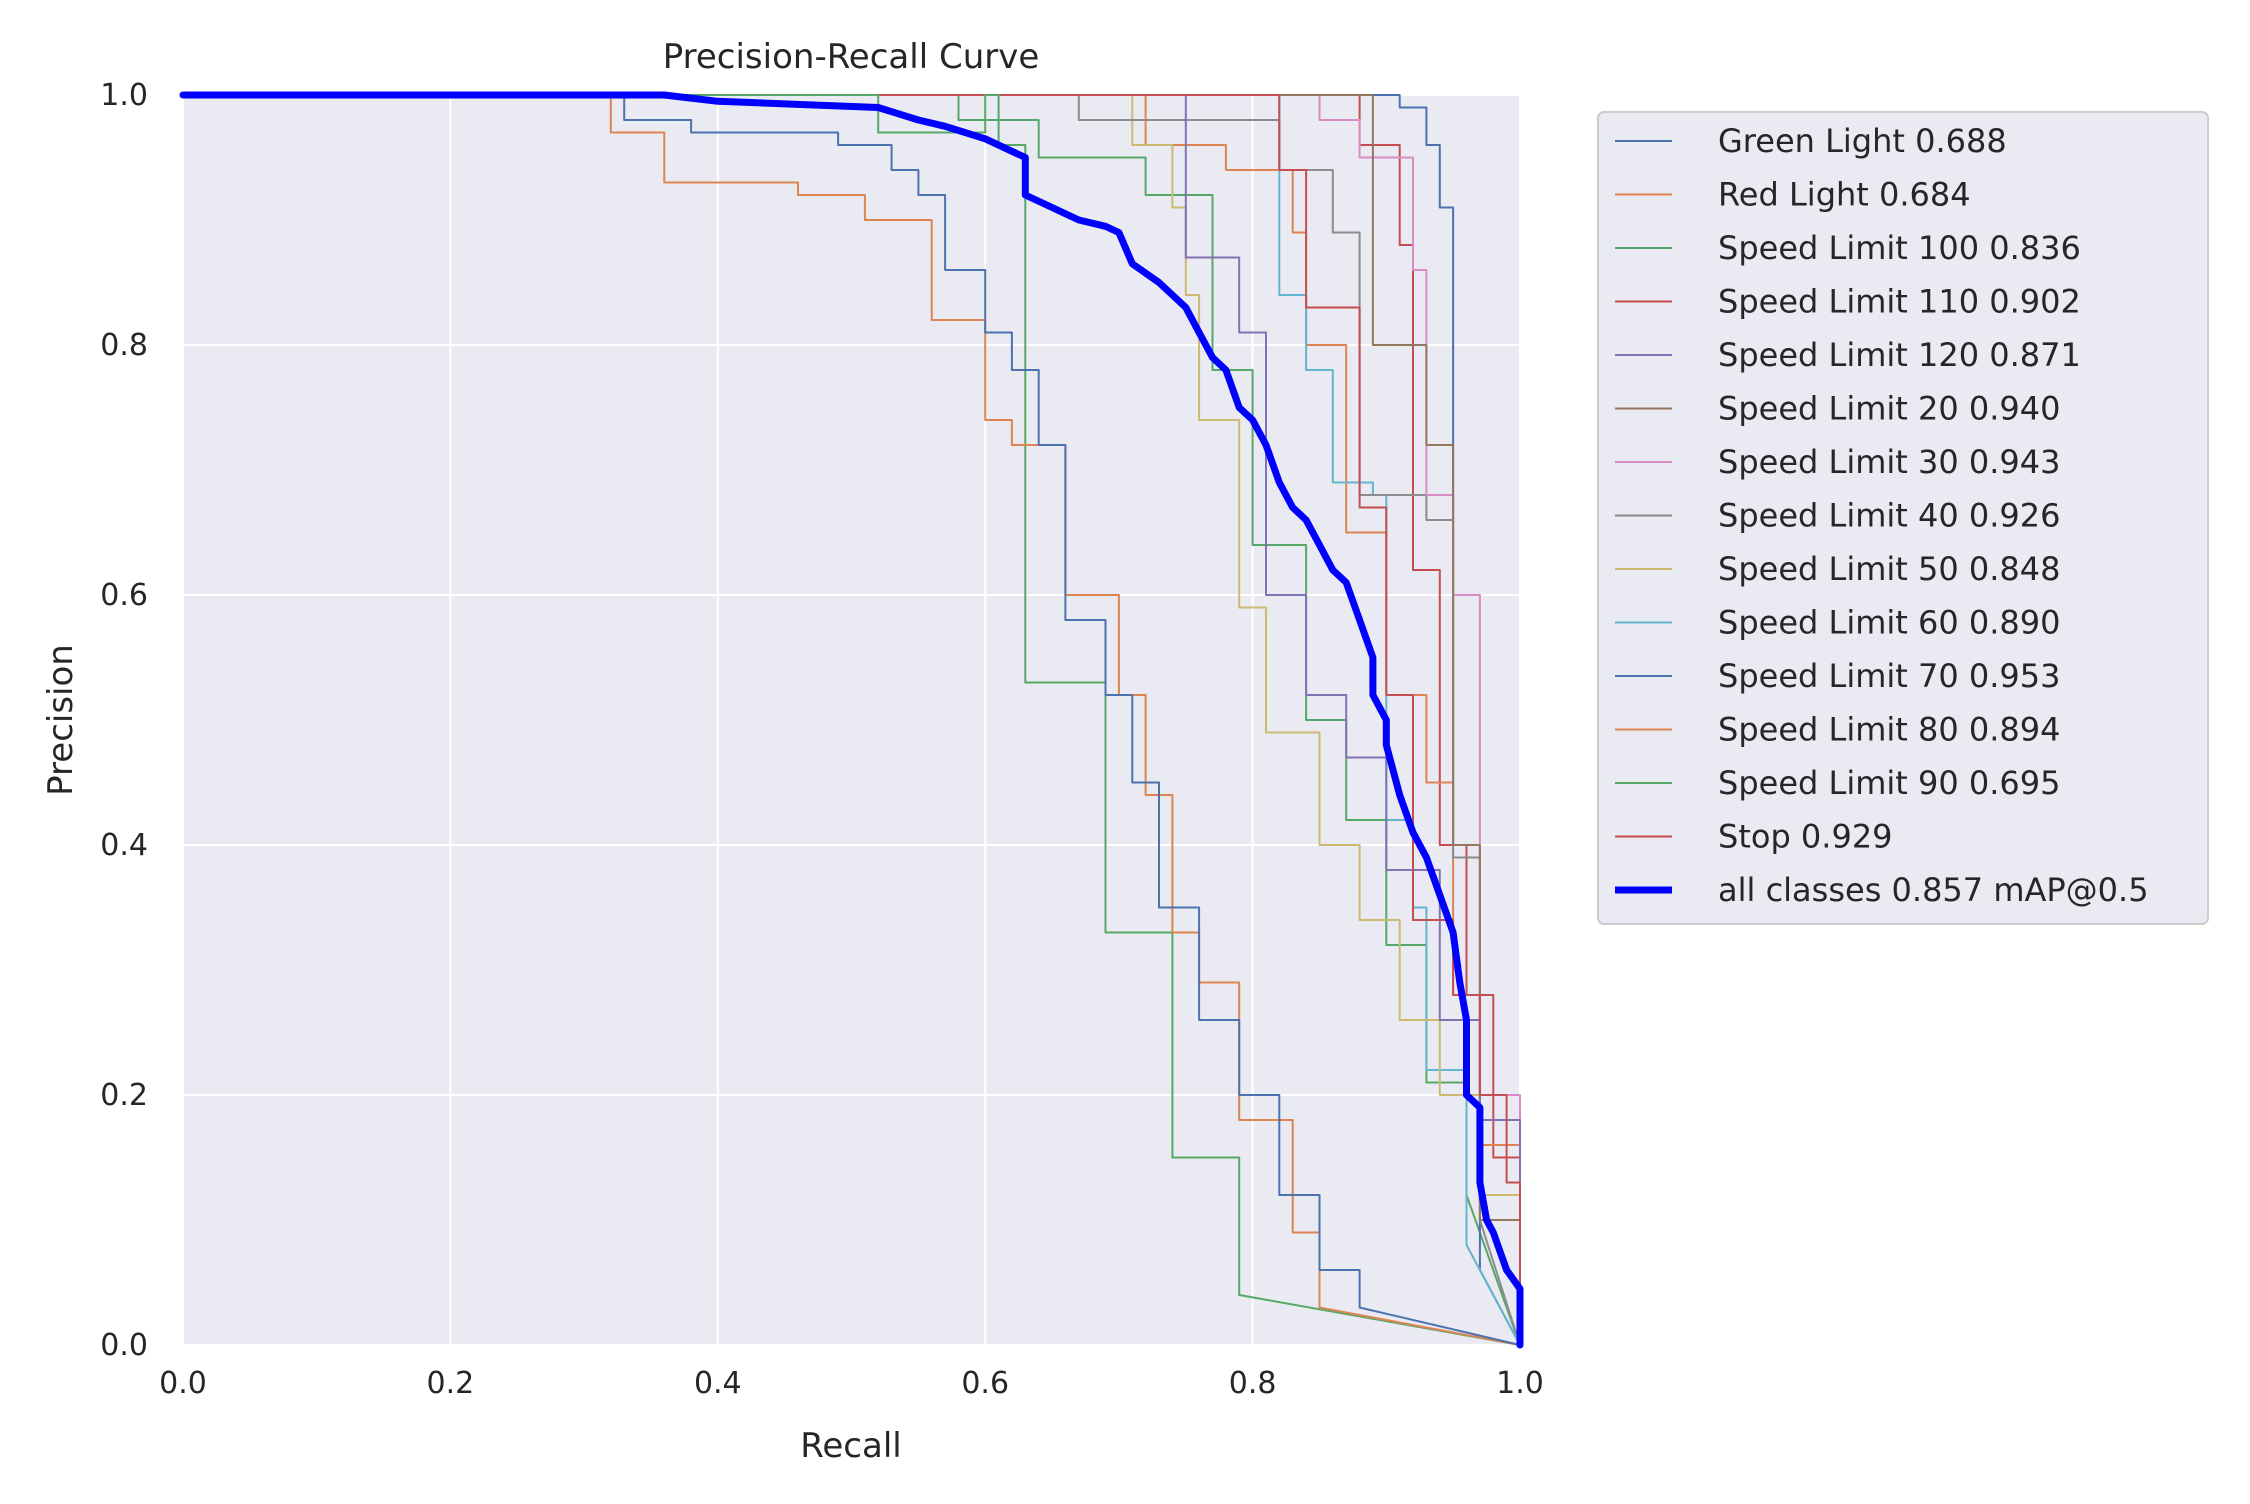 The width and height of the screenshot is (2250, 1504). What do you see at coordinates (1889, 783) in the screenshot?
I see `legend-label: Speed Limit 90 0.695` at bounding box center [1889, 783].